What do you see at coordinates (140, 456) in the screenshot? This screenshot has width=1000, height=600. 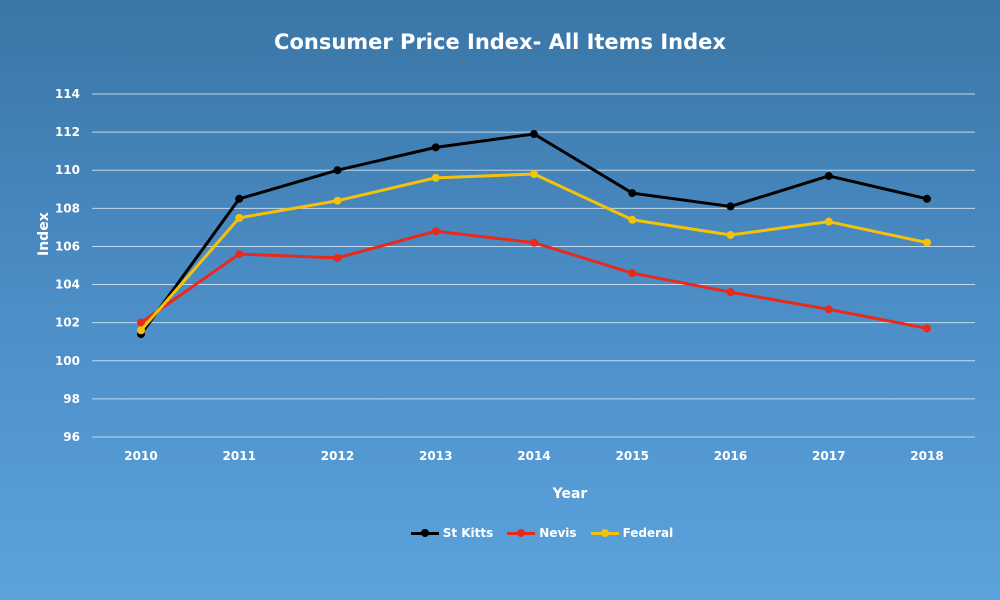 I see `x-tick-label: 2010` at bounding box center [140, 456].